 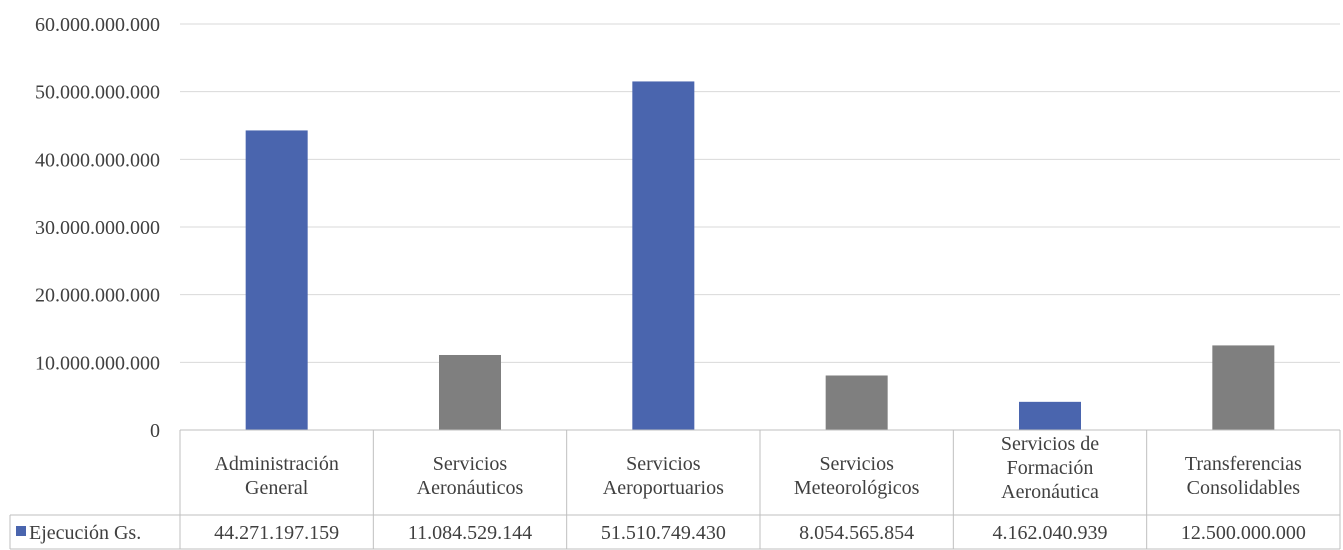 I want to click on data-table-value: 8.054.565.854, so click(x=856, y=533).